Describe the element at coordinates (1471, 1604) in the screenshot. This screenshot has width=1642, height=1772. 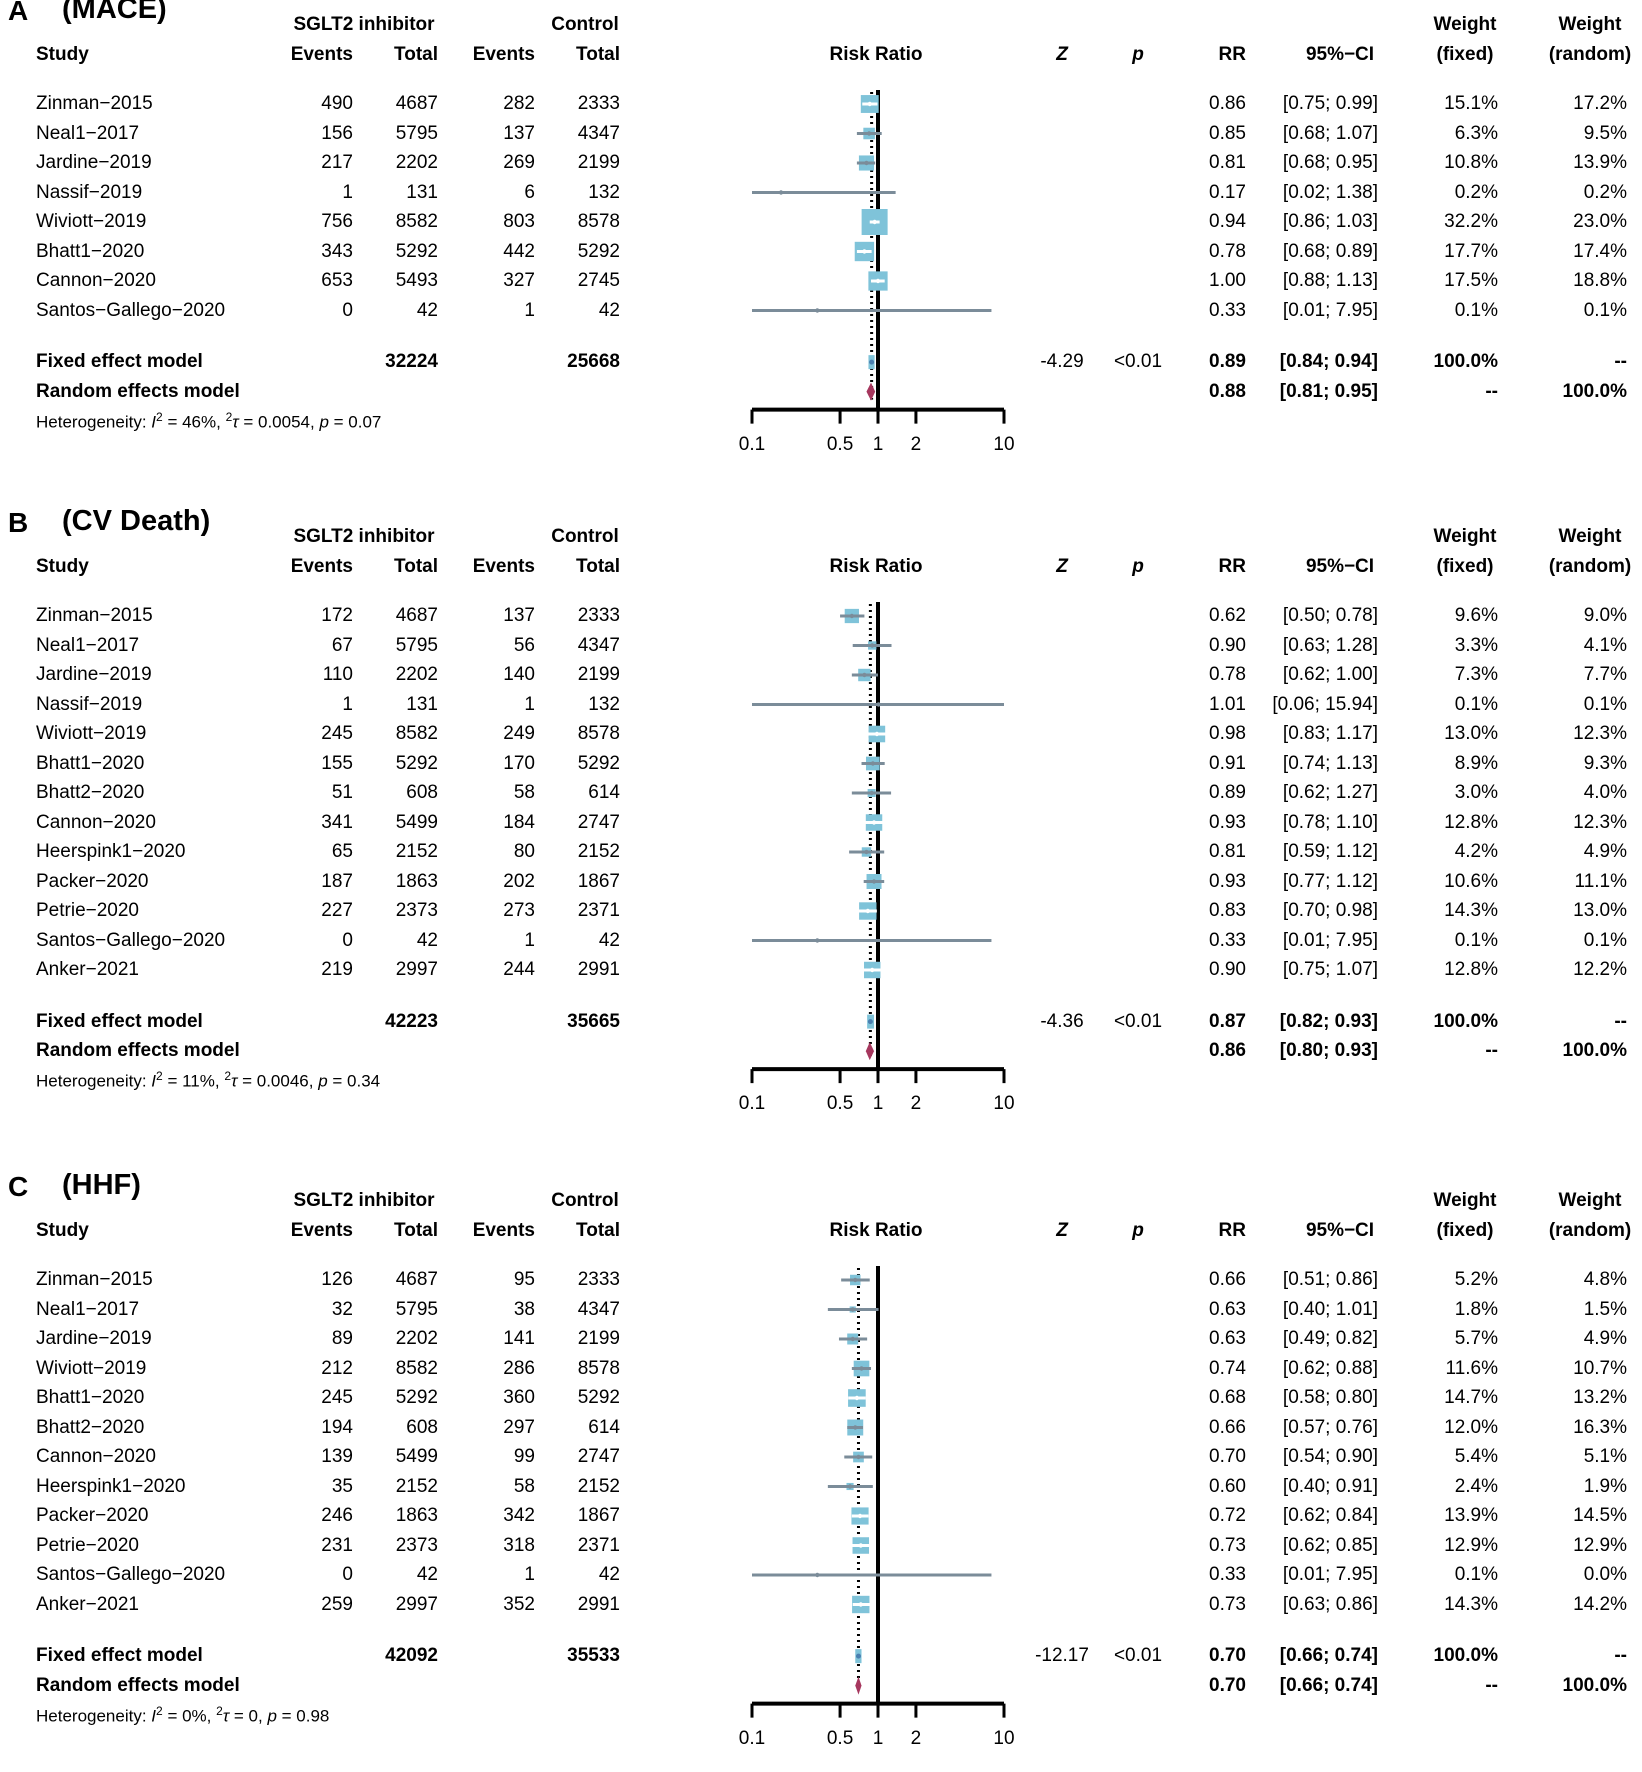
I see `weight-fixed: 14.3%` at that location.